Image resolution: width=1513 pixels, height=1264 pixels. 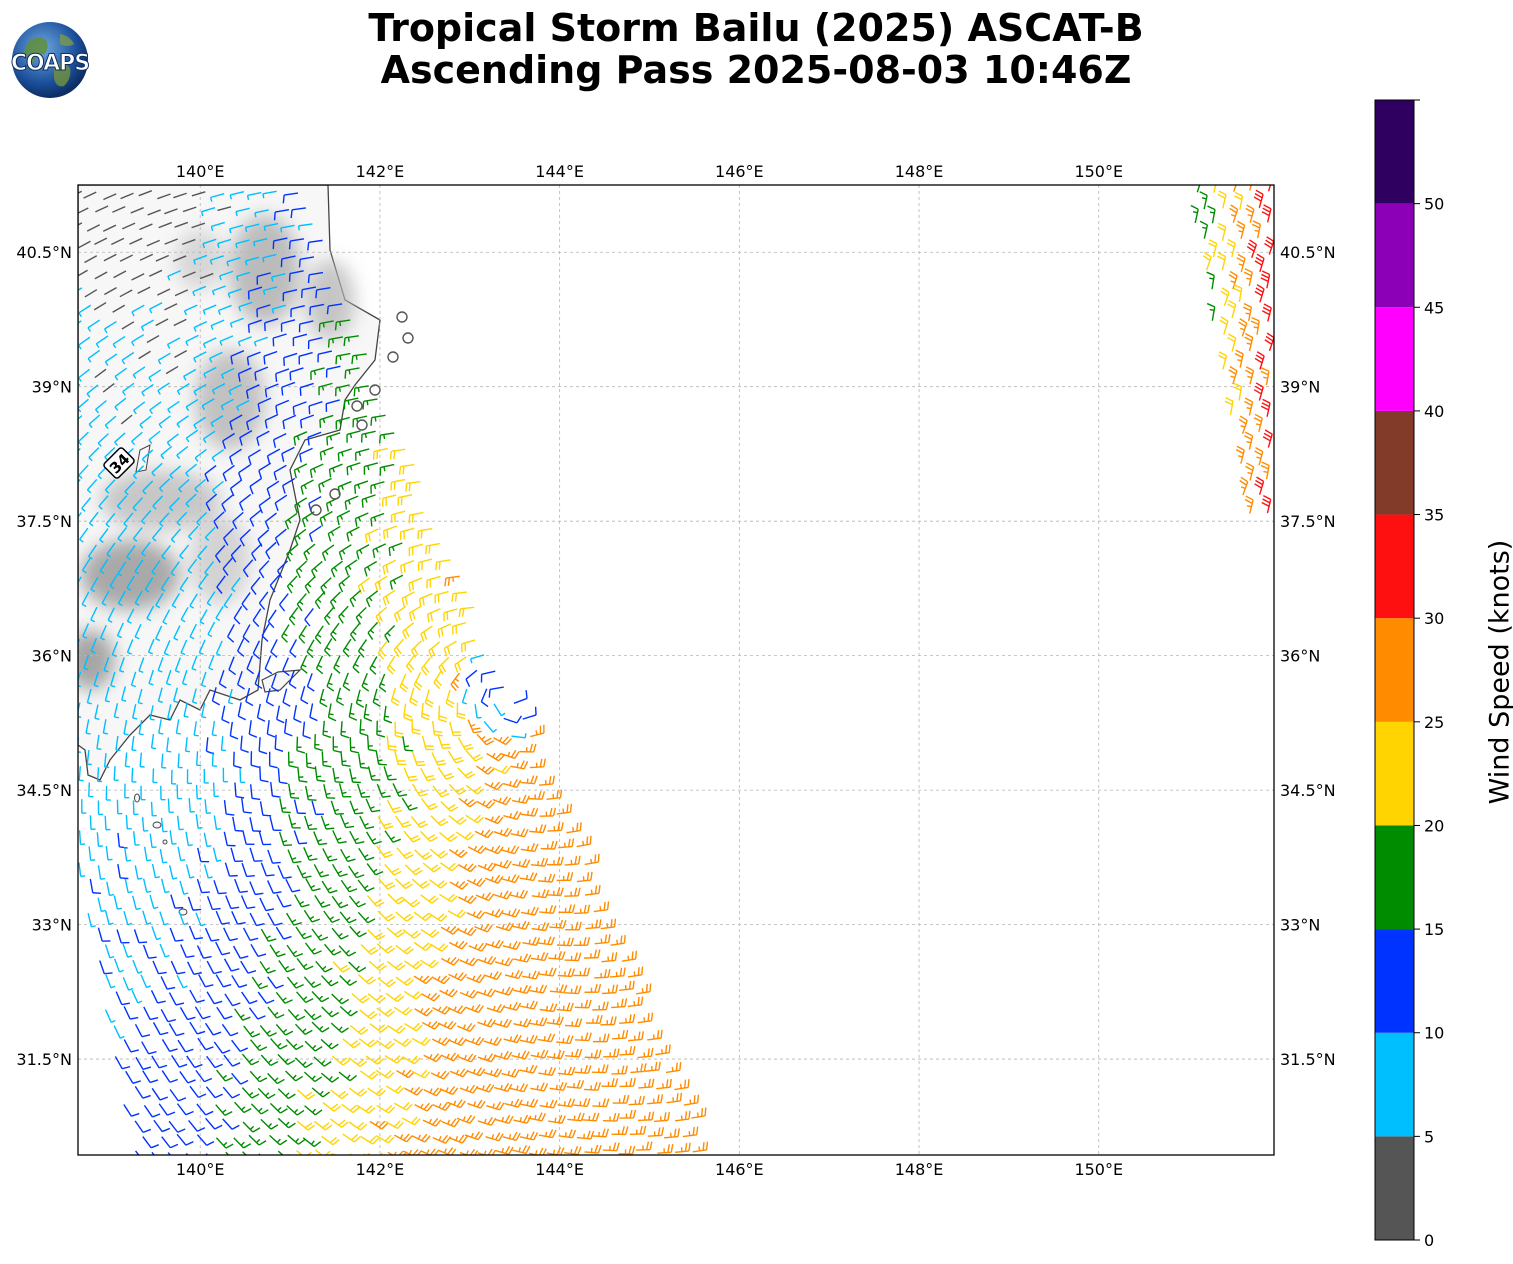 I want to click on calm-circle, so click(x=357, y=406).